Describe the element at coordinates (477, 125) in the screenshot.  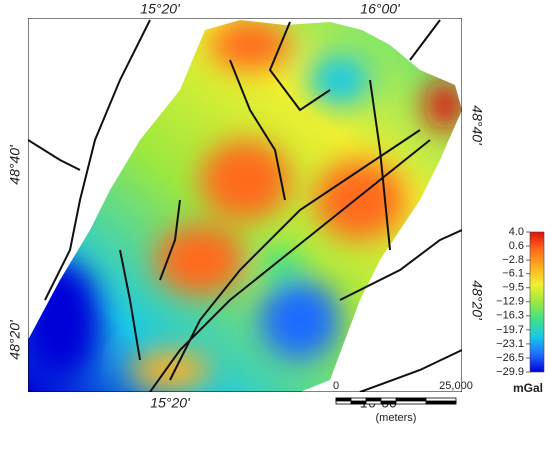
I see `right-label: 48°40'` at that location.